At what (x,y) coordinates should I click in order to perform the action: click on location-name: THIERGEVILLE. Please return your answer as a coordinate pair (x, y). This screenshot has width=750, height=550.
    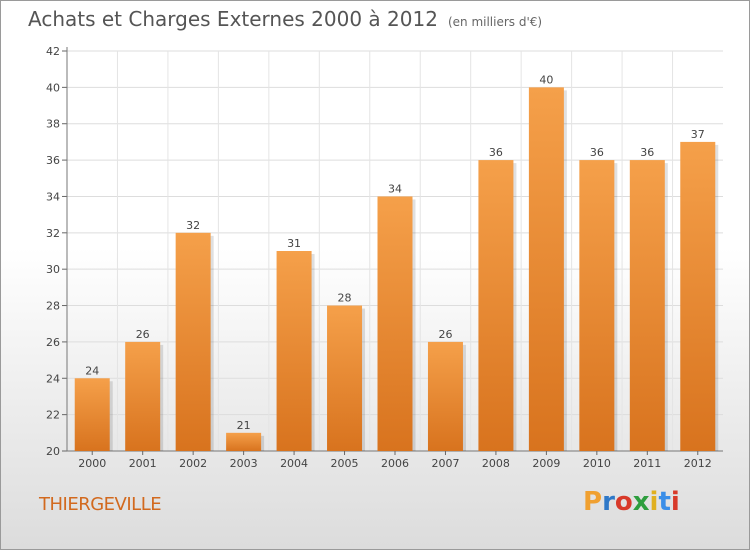
    Looking at the image, I should click on (100, 504).